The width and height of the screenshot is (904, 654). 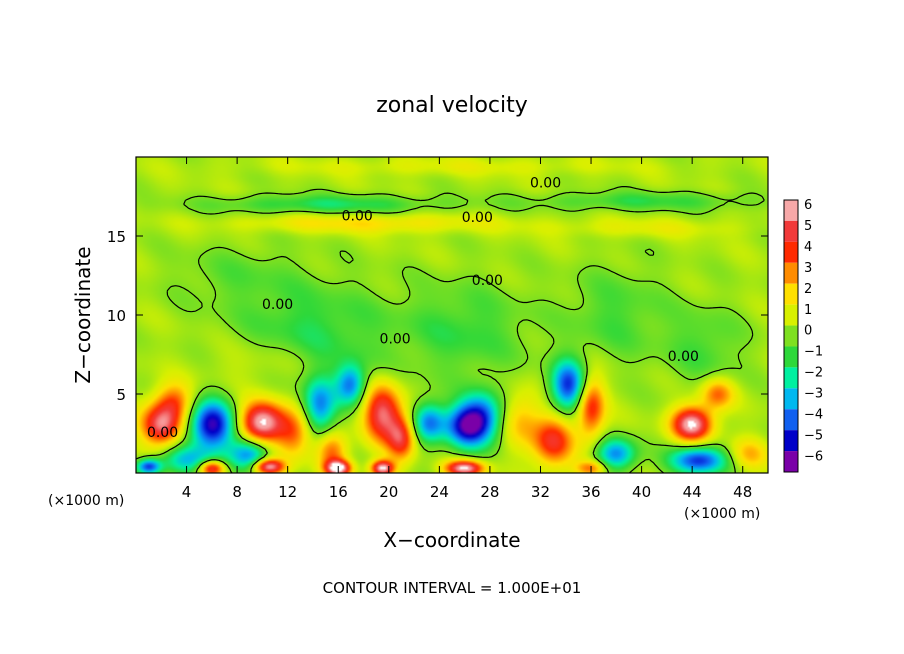 I want to click on colorbar-tick-label: 5, so click(x=808, y=226).